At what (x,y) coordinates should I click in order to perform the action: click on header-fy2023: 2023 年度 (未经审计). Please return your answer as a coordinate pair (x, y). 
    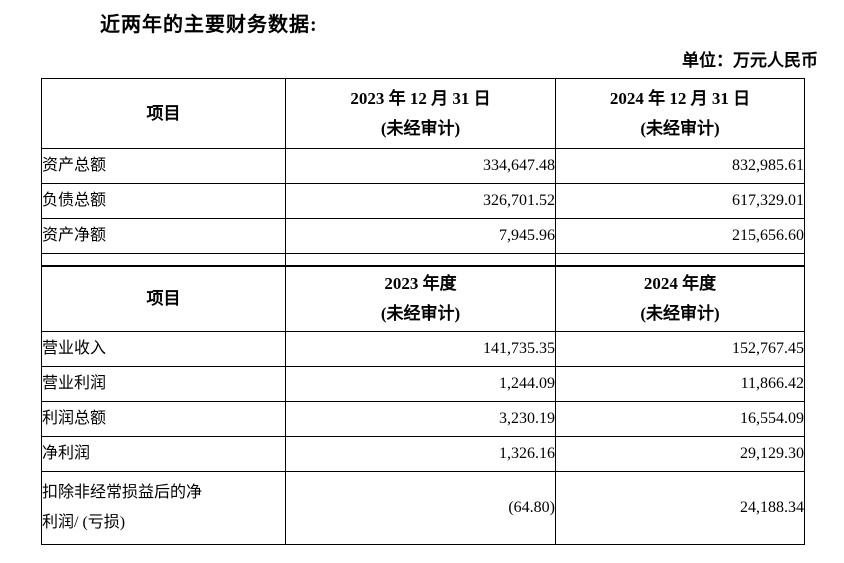
    Looking at the image, I should click on (420, 298).